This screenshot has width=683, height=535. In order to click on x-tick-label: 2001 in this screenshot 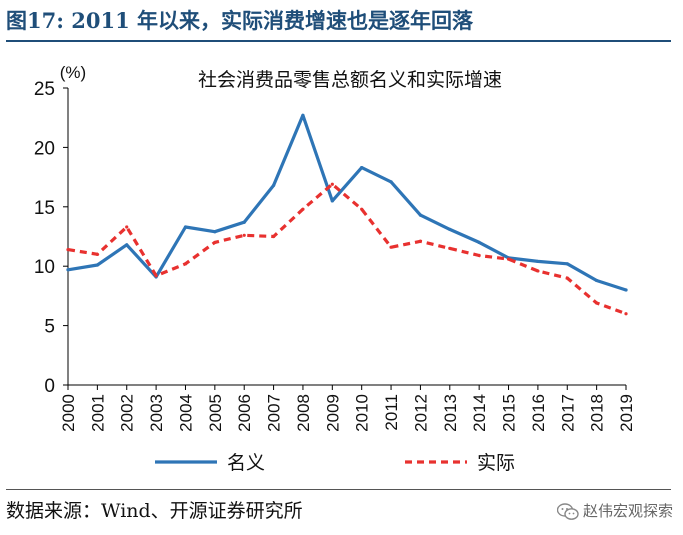, I will do `click(97, 413)`.